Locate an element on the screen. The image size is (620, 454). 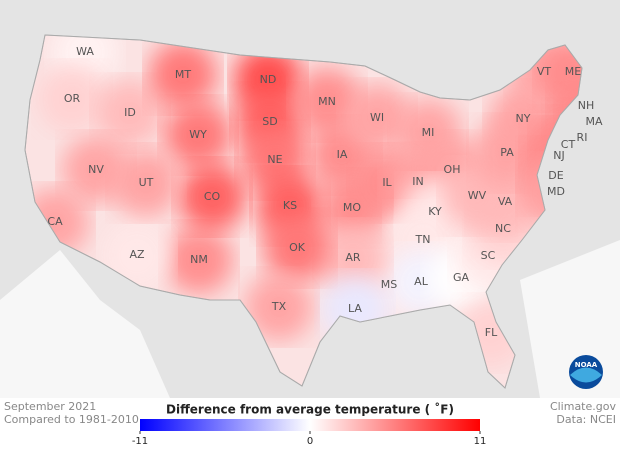
source: Data: NCEI is located at coordinates (586, 419).